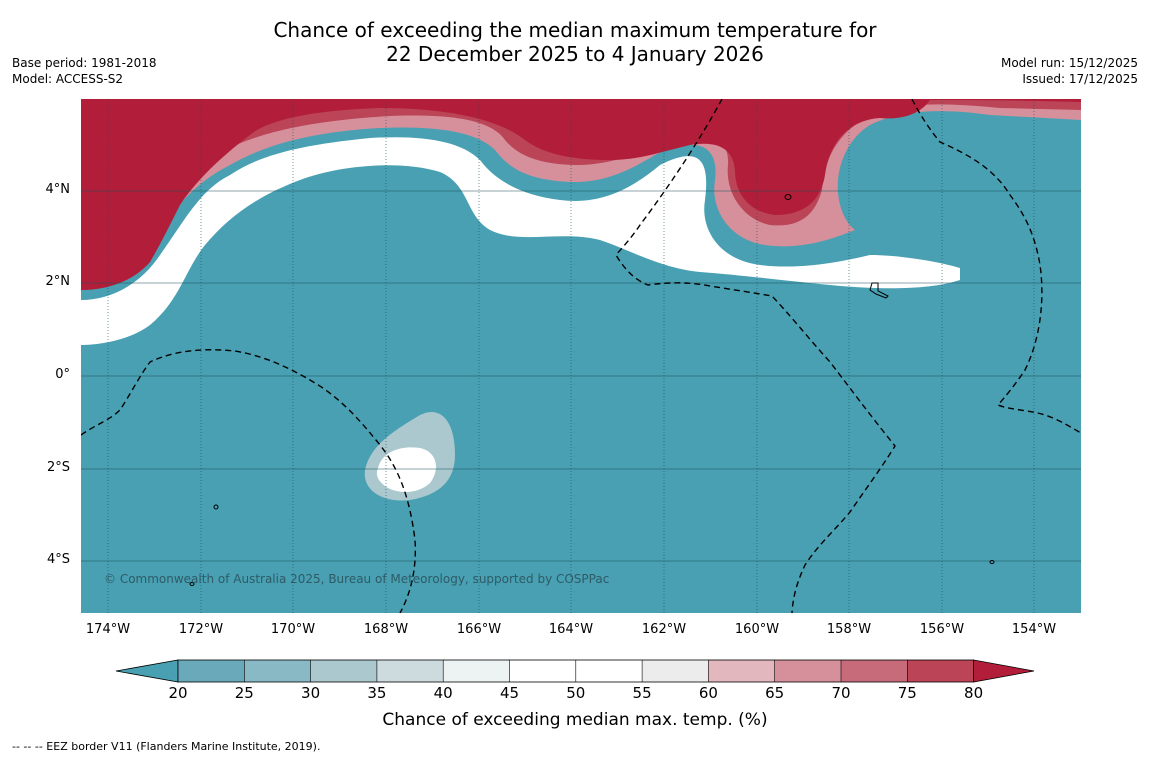  What do you see at coordinates (443, 693) in the screenshot?
I see `colorbar-tick-label: 40` at bounding box center [443, 693].